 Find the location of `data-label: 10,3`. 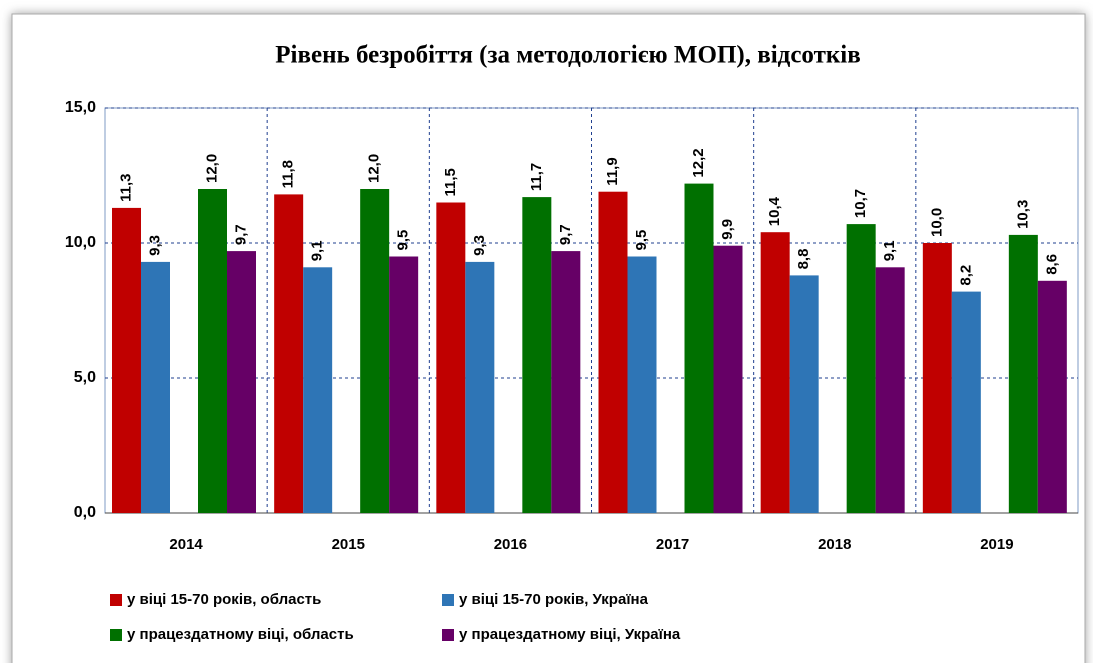

data-label: 10,3 is located at coordinates (1022, 214).